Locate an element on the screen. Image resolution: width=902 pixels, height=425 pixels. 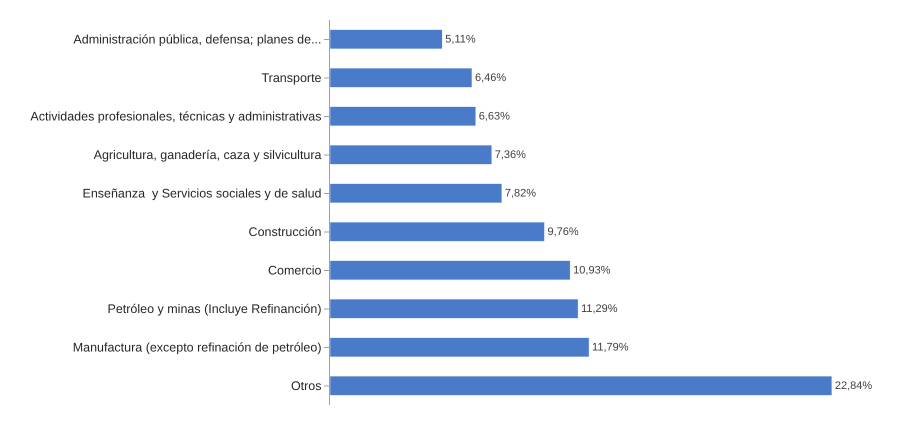
y-tick-label: Transporte is located at coordinates (292, 78).